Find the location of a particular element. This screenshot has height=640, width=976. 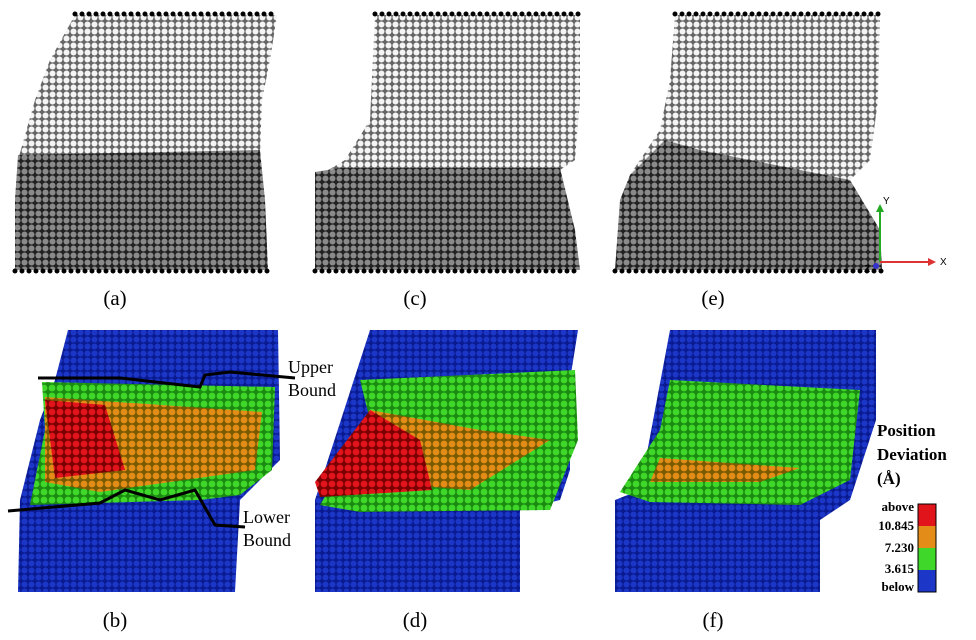

panel-label: (f) is located at coordinates (713, 620).